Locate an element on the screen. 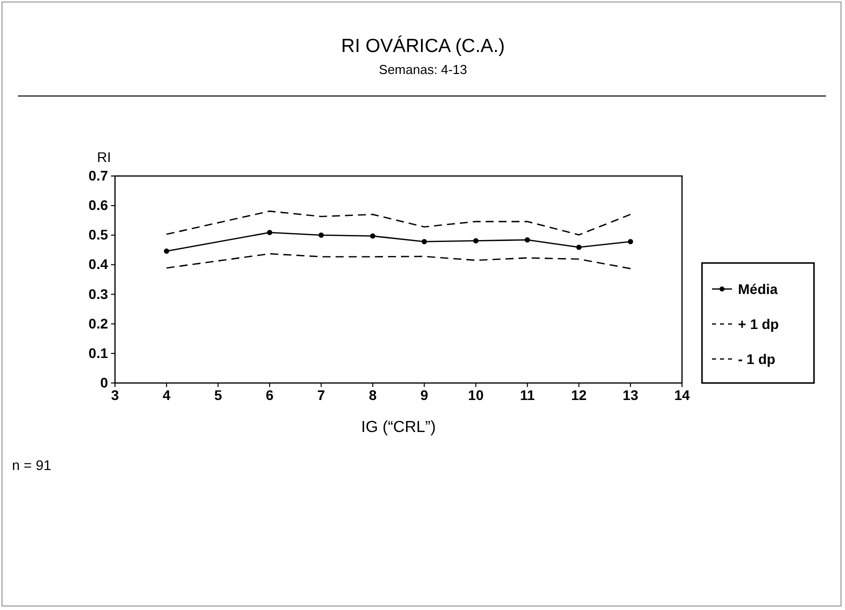 The width and height of the screenshot is (845, 610). y-tick-label: 0.4 is located at coordinates (98, 264).